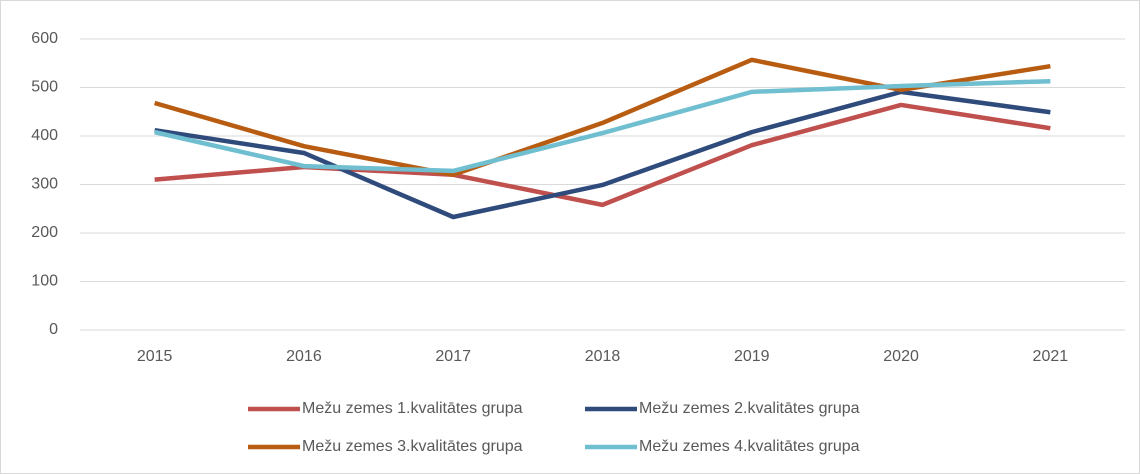  I want to click on x-tick-label: 2018, so click(603, 356).